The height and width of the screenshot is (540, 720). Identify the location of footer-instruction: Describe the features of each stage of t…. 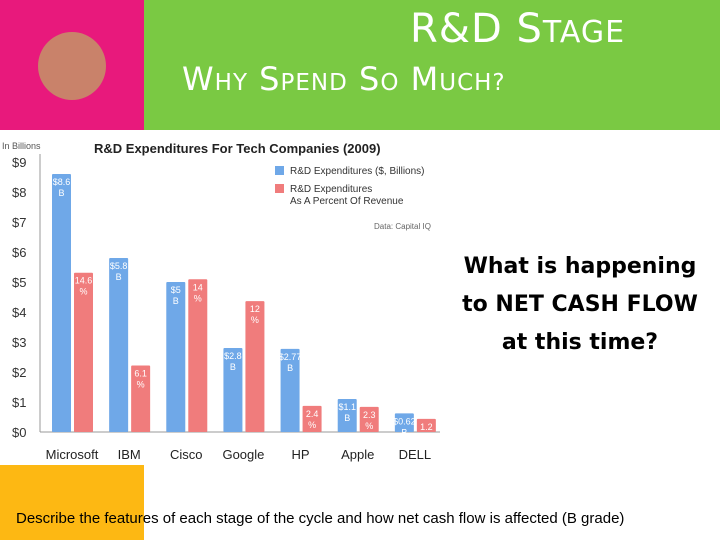
(320, 518).